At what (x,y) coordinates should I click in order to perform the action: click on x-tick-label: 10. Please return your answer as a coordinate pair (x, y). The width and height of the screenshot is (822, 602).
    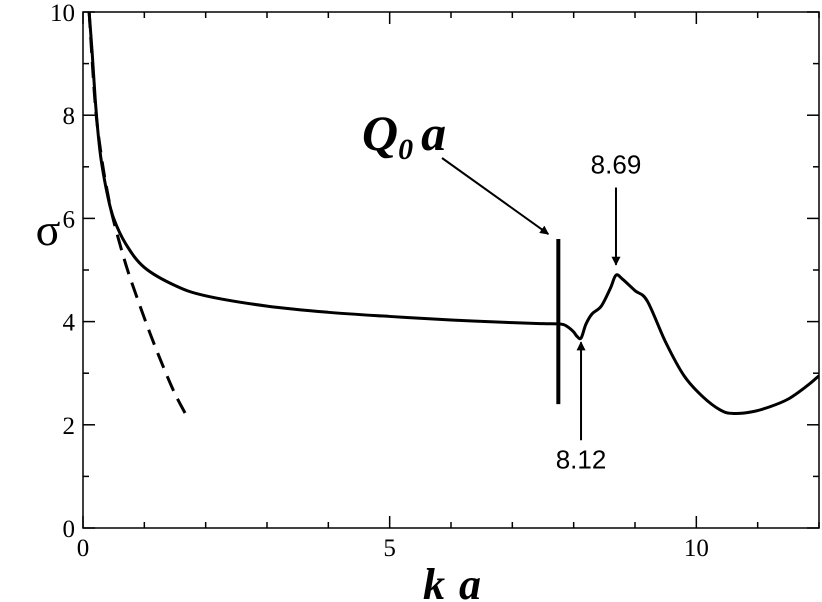
    Looking at the image, I should click on (696, 548).